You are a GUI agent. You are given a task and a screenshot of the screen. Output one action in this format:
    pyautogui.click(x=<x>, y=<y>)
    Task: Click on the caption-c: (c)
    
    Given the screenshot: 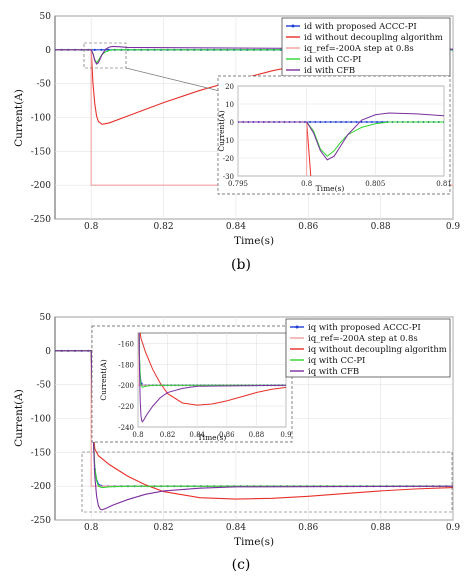 What is the action you would take?
    pyautogui.click(x=241, y=565)
    